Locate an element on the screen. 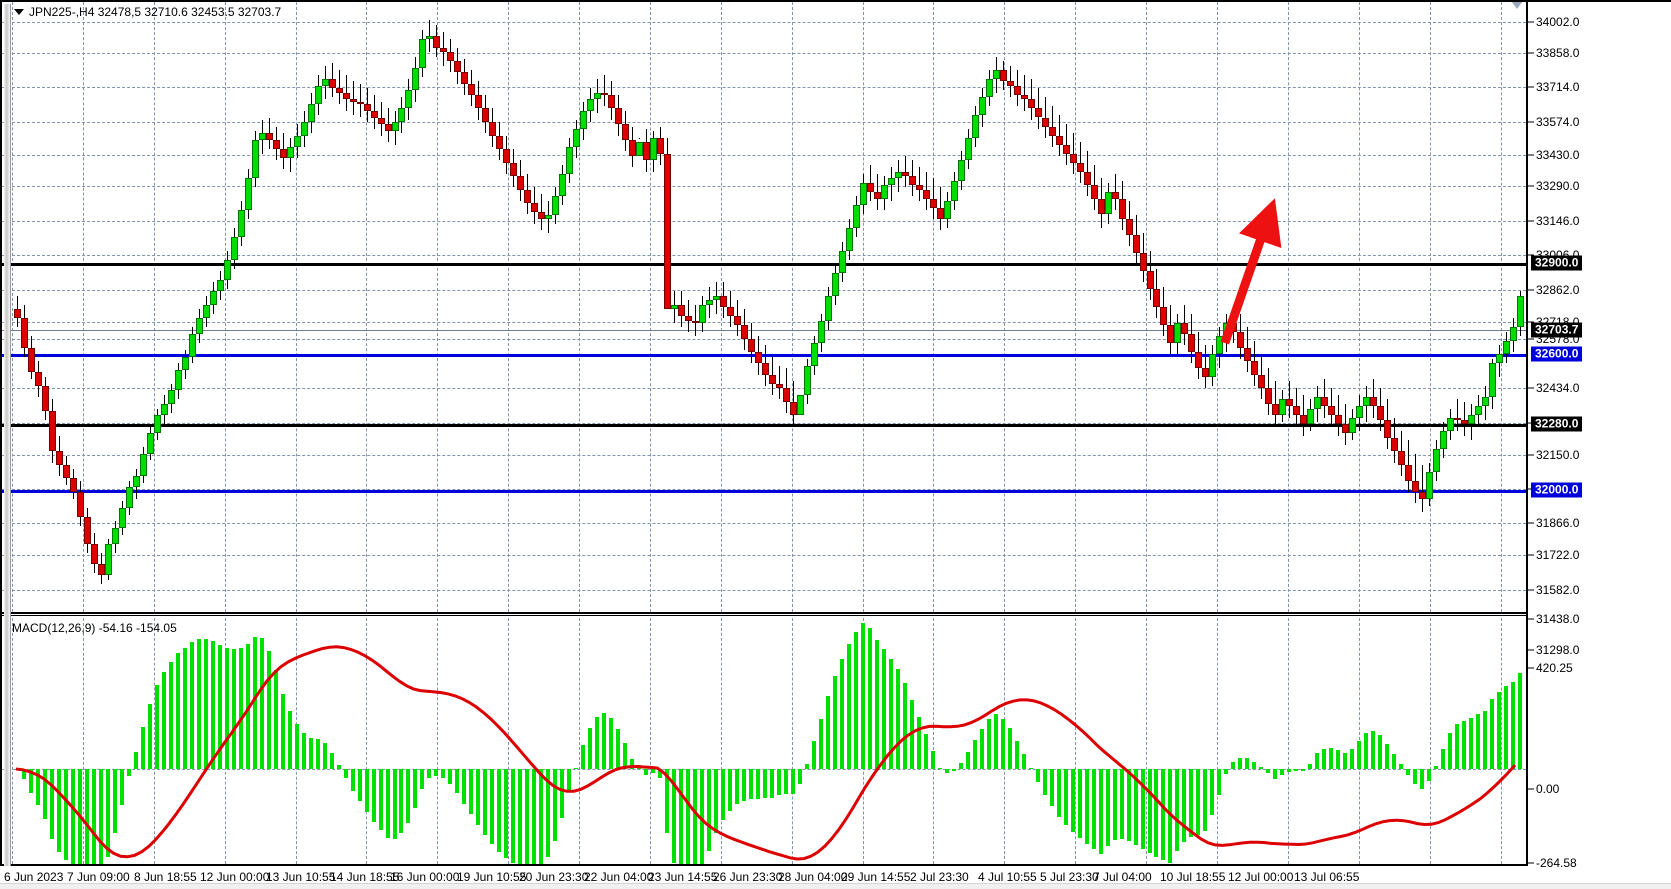 The image size is (1671, 889). price-level-badge: 32703.7 is located at coordinates (1557, 330).